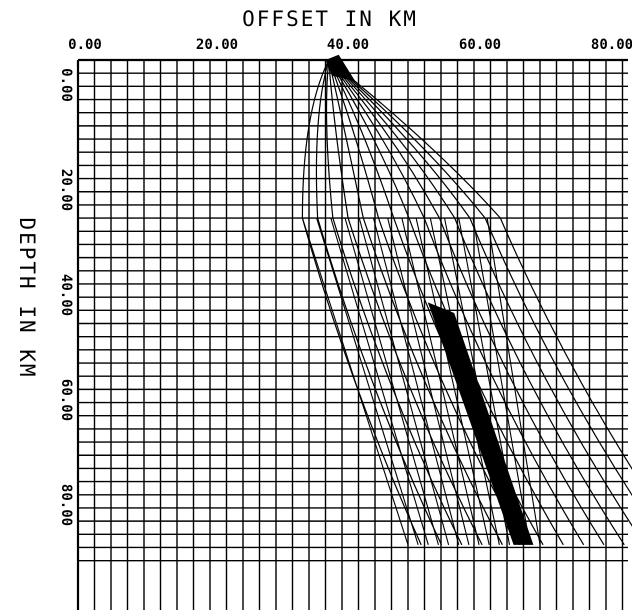 The image size is (632, 610). I want to click on source-ray-bundle, so click(340, 68).